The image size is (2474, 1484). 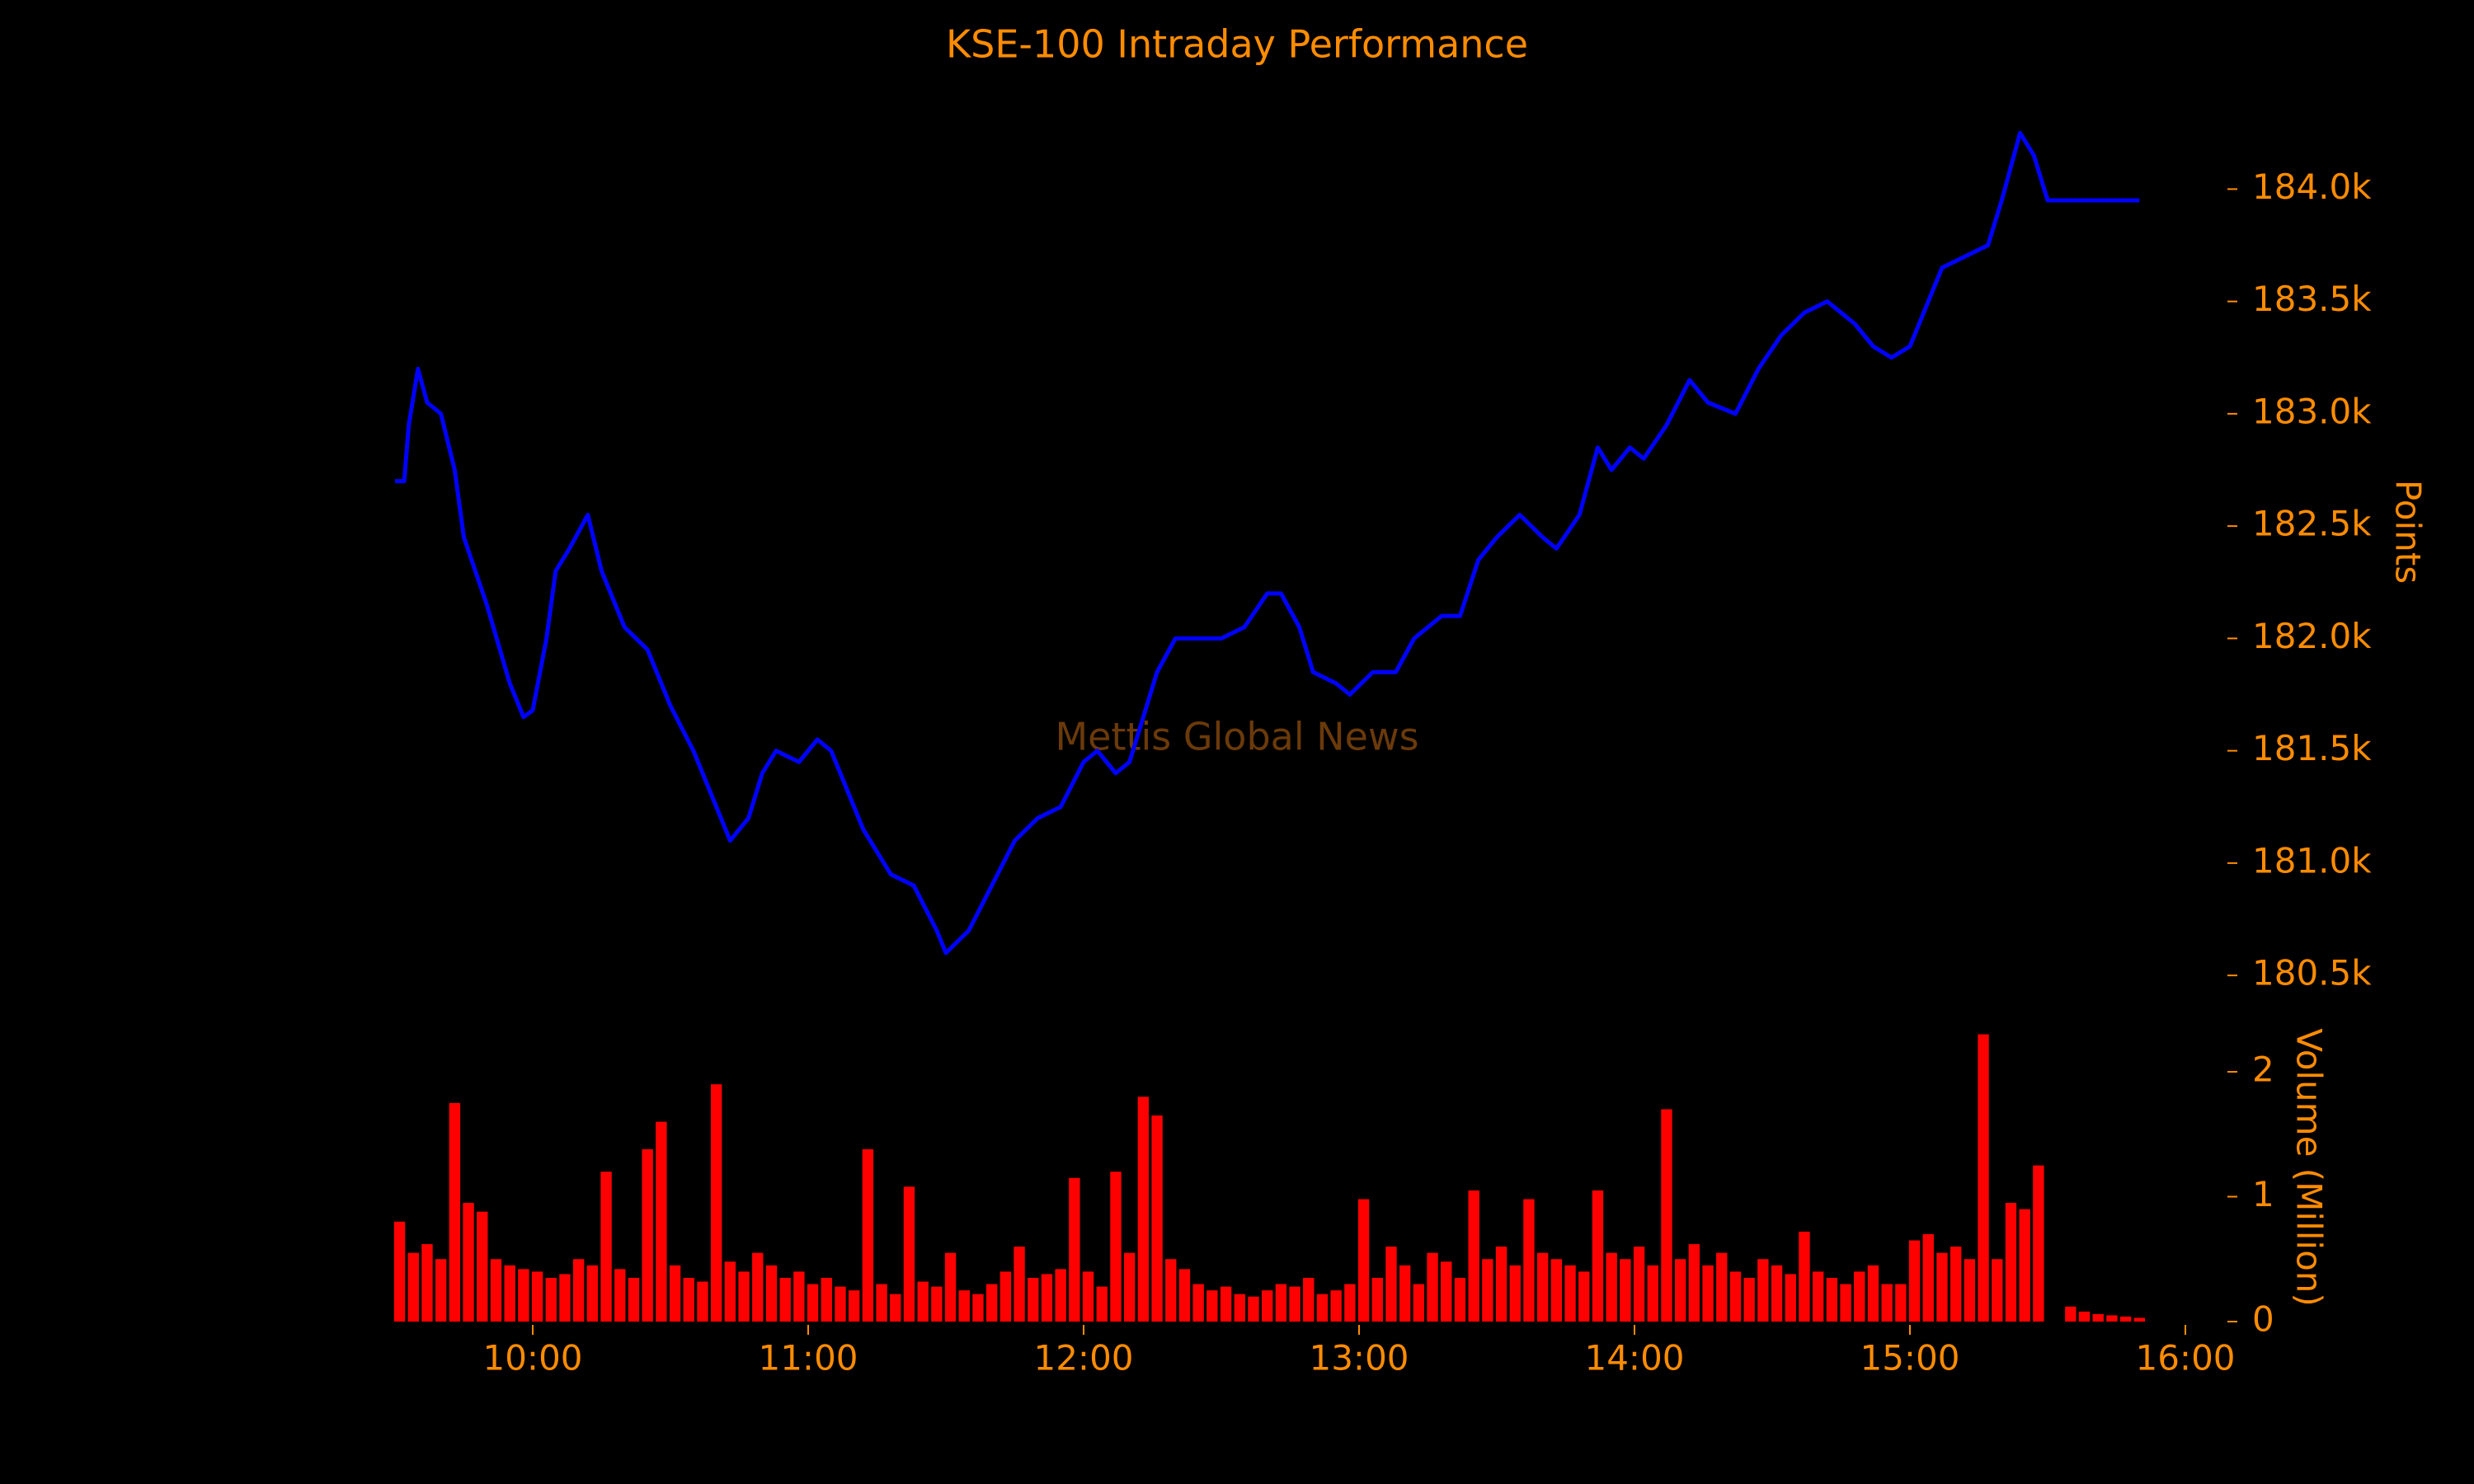 I want to click on x-tick-label: 12:00, so click(x=1083, y=1358).